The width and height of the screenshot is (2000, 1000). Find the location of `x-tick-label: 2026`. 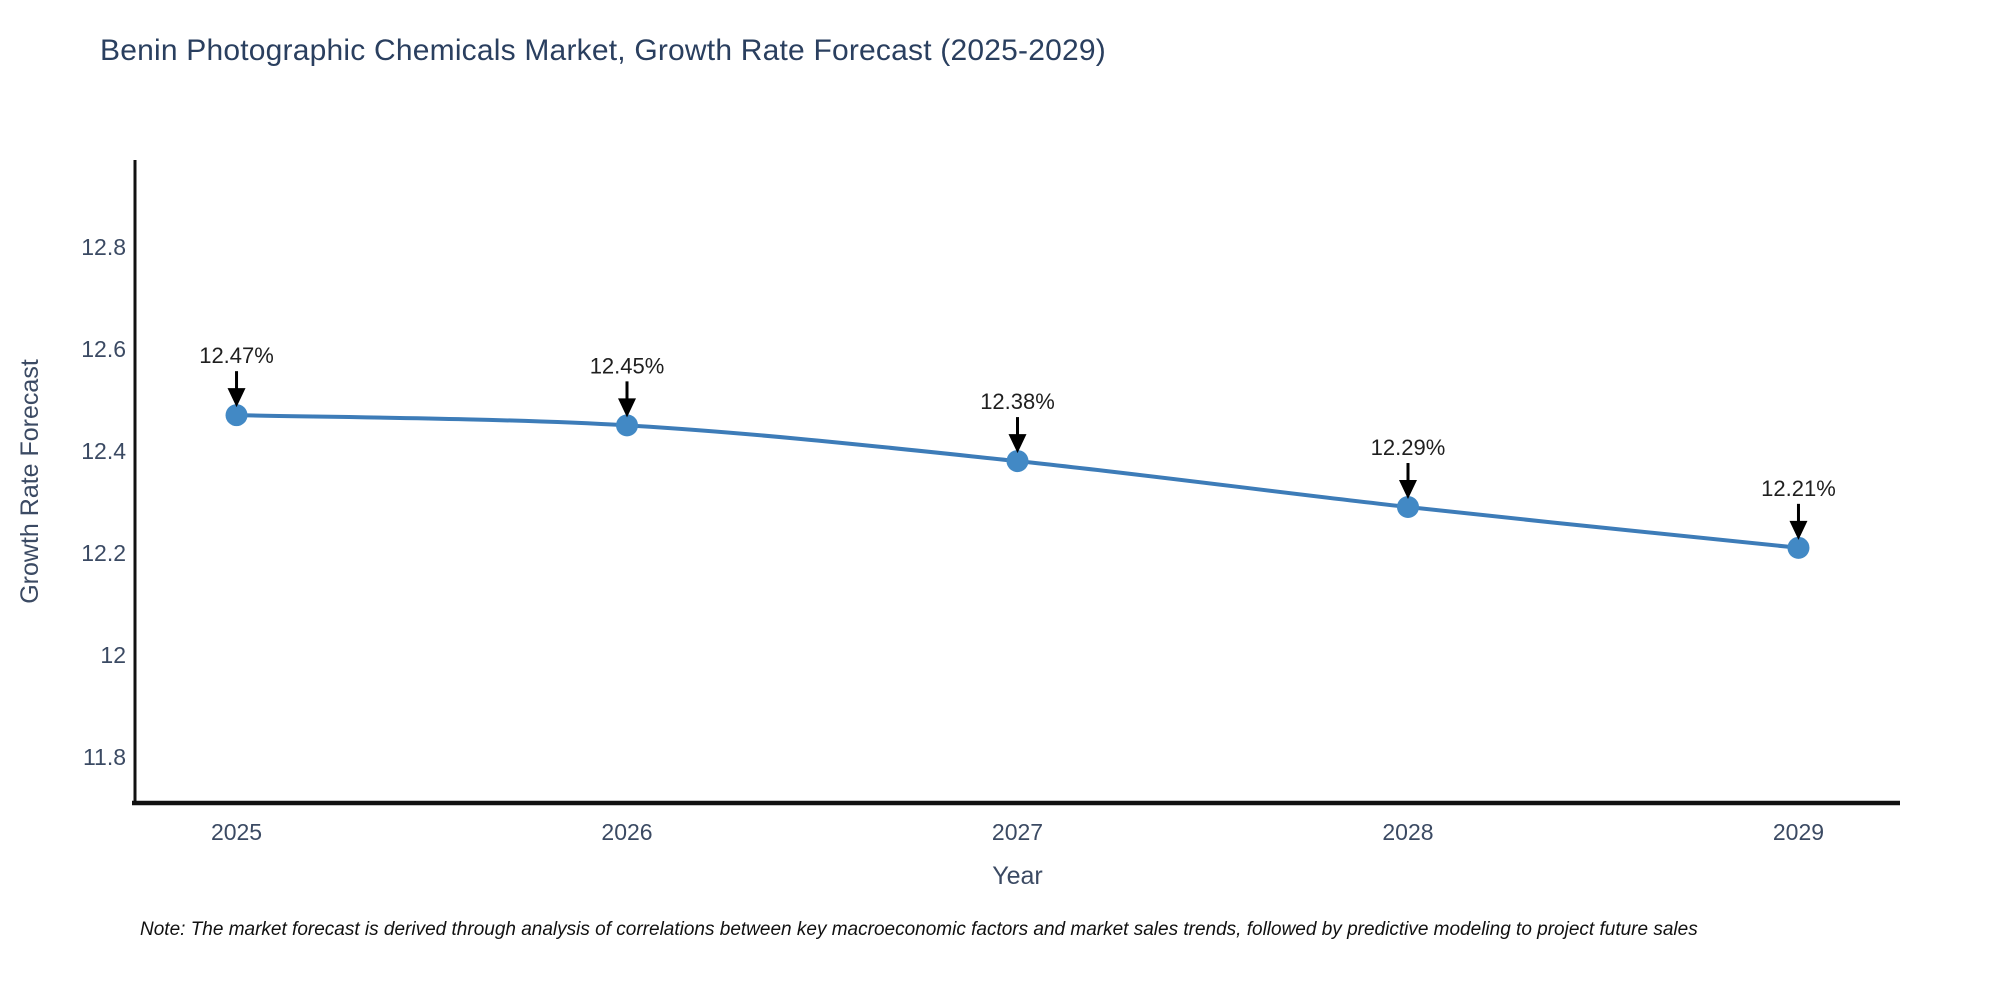

x-tick-label: 2026 is located at coordinates (626, 832).